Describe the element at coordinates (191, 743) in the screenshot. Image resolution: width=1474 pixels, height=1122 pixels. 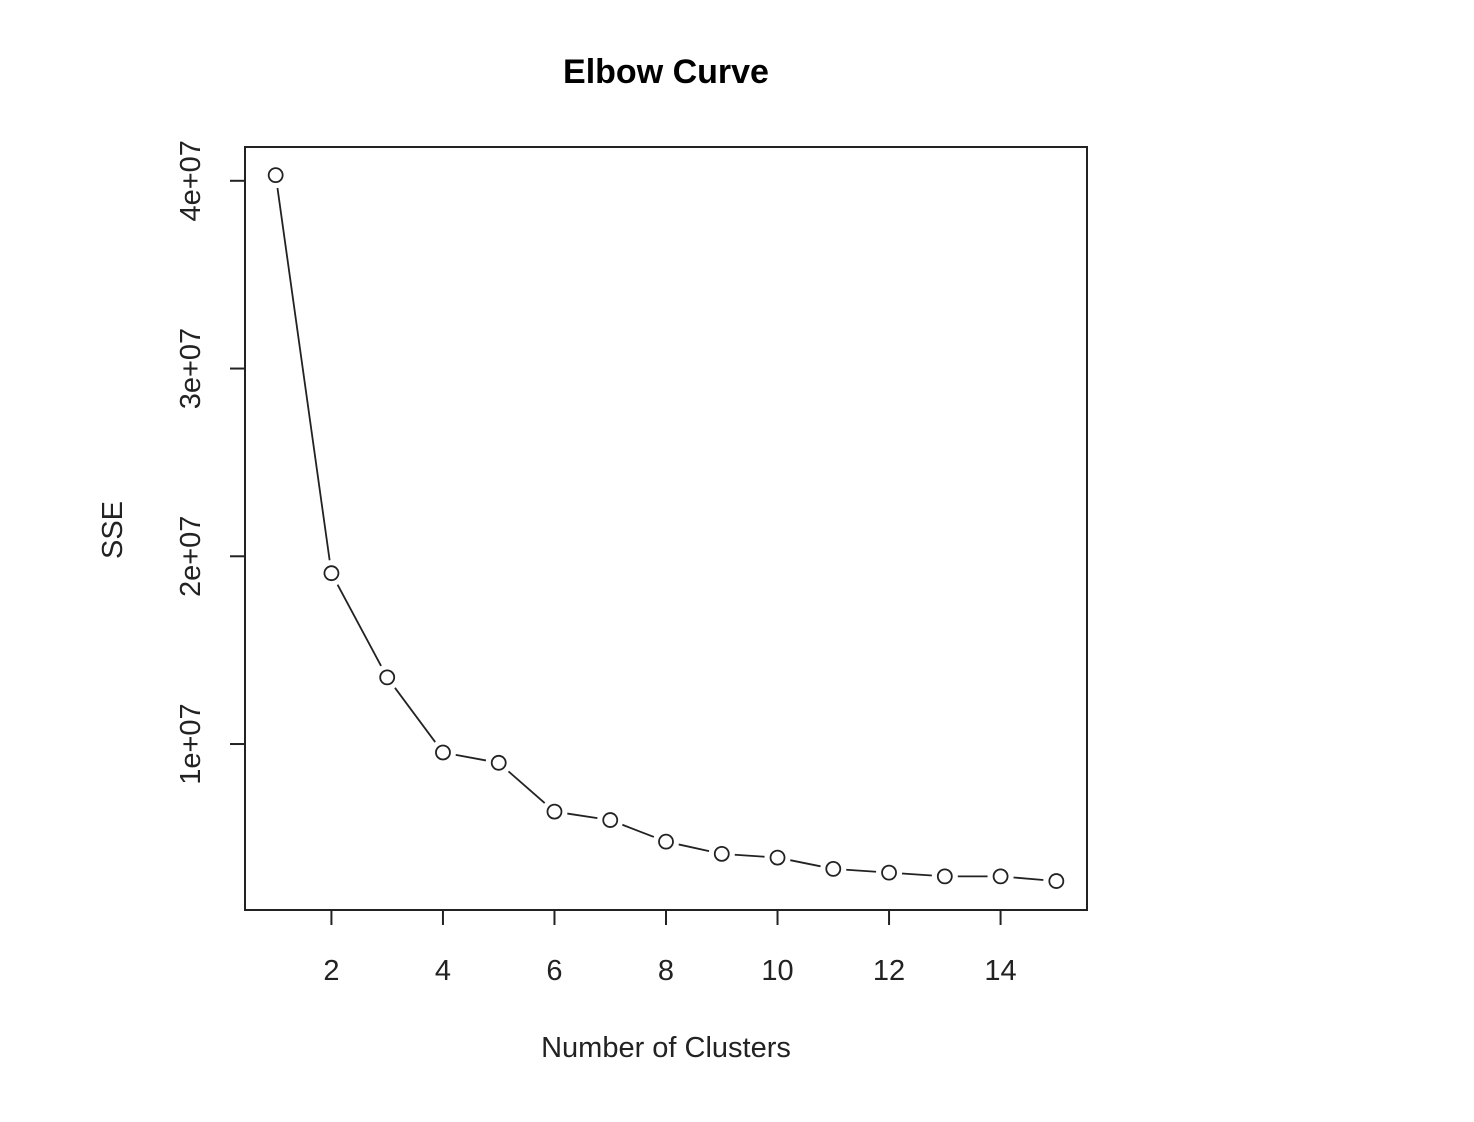
I see `y-tick-label: 1e+07` at that location.